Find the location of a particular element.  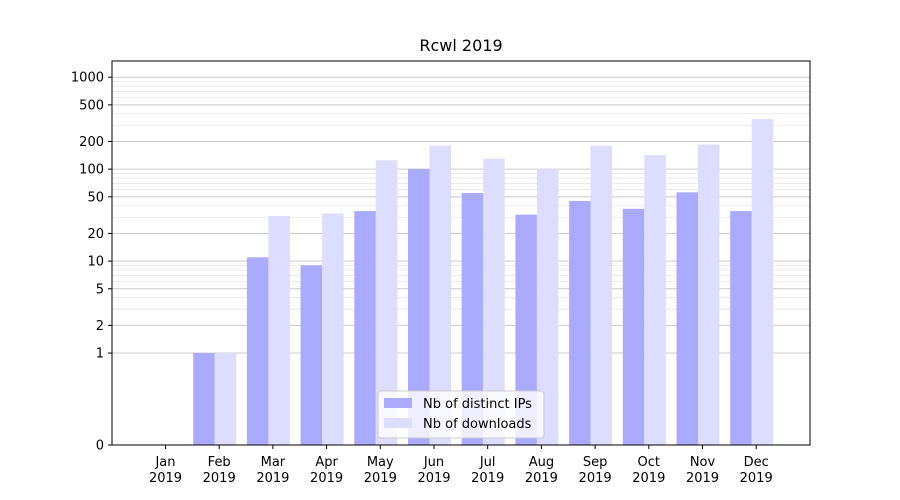

y-axis: 0 1 2 5 10 20 50 100 200 500 1000 is located at coordinates (91, 262).